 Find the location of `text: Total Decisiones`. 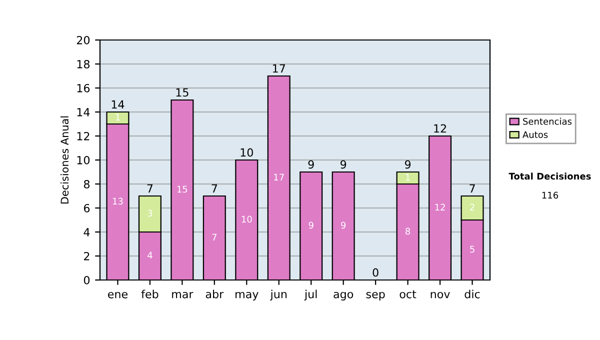

text: Total Decisiones is located at coordinates (549, 176).